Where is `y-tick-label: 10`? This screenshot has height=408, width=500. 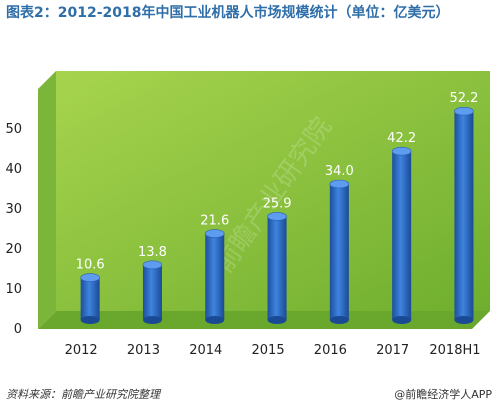
y-tick-label: 10 is located at coordinates (13, 289).